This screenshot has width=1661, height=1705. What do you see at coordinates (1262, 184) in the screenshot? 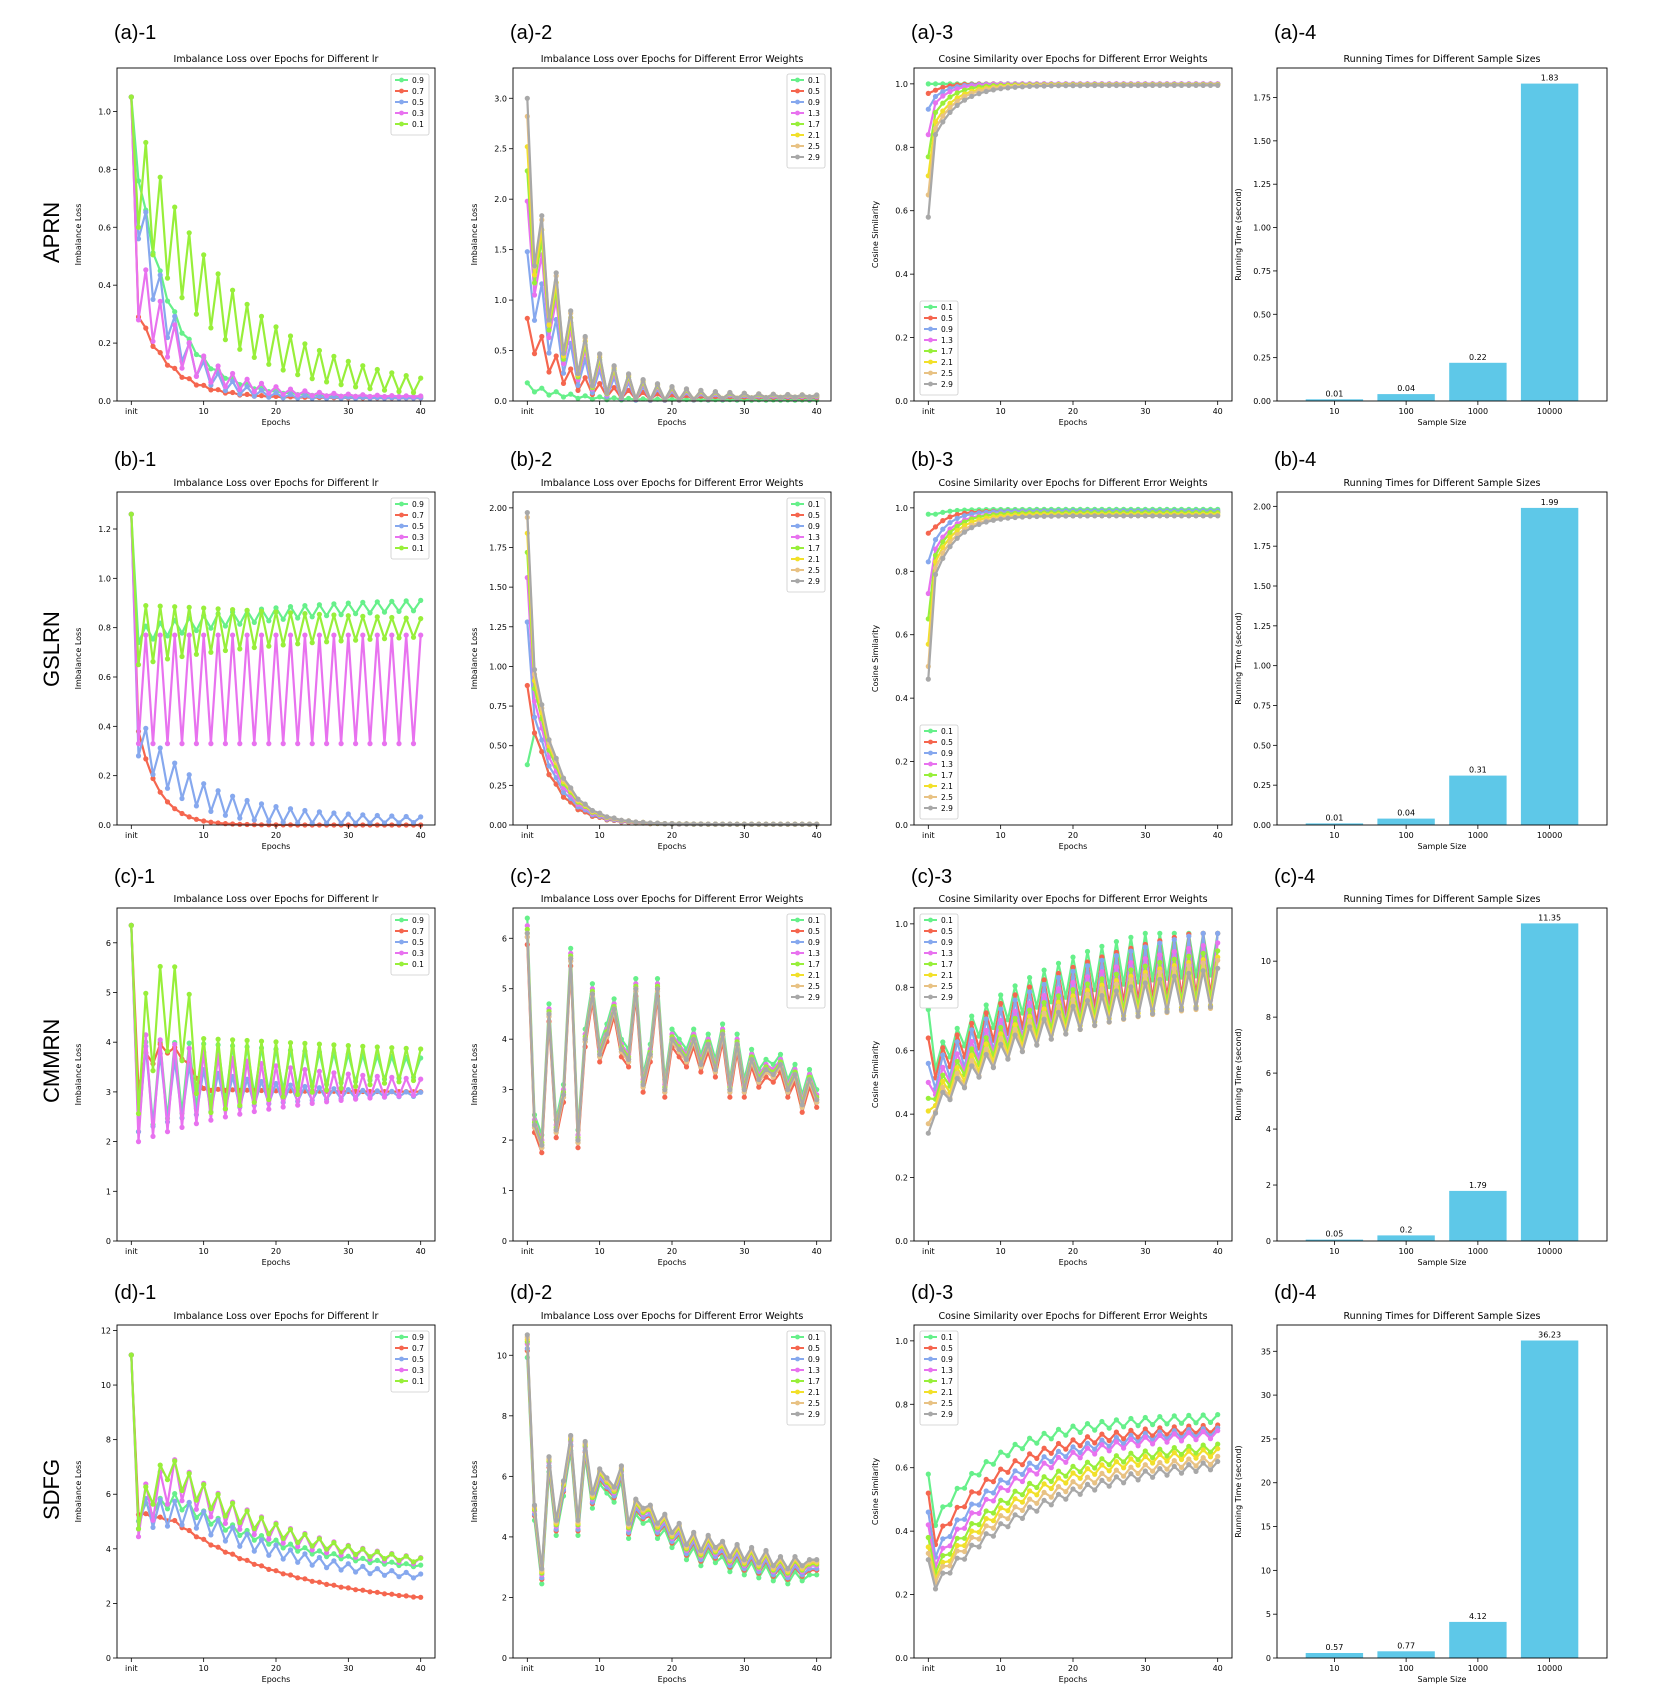
I see `y-tick-label: 1.25` at bounding box center [1262, 184].